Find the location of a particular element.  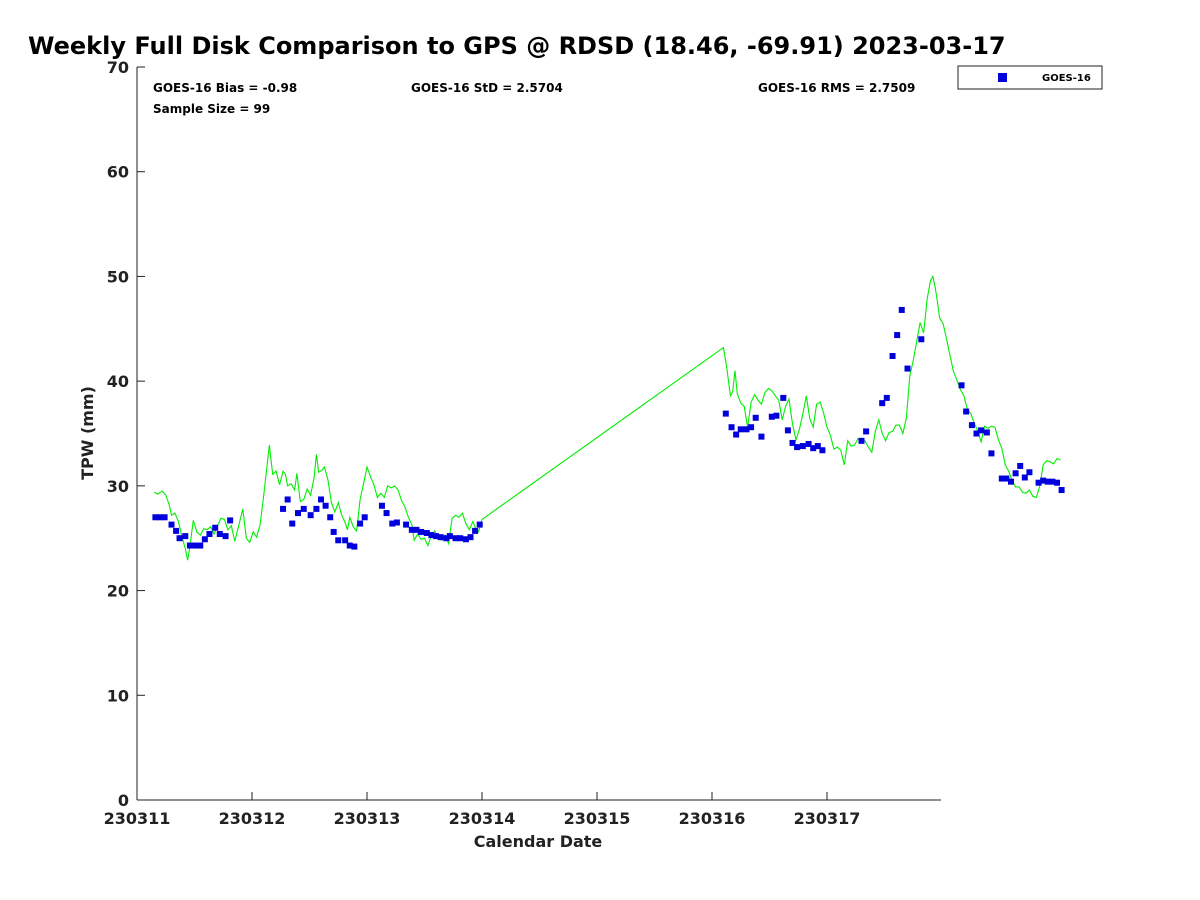

y-tick-label: 10 is located at coordinates (118, 695).